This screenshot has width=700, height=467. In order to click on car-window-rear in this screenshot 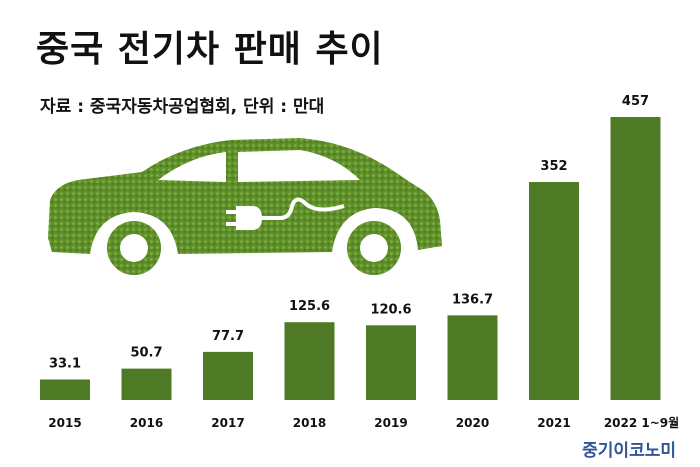, I will do `click(299, 166)`.